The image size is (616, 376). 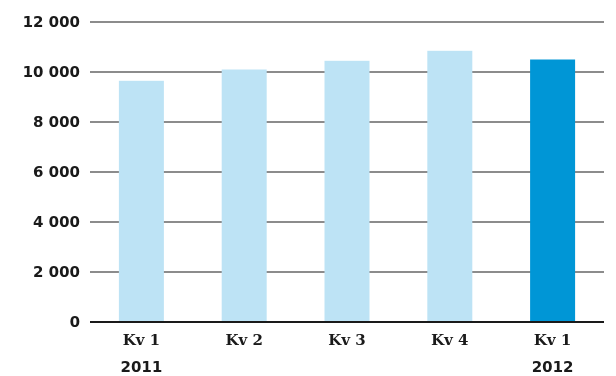 I want to click on x-year-label: 2012, so click(x=553, y=367).